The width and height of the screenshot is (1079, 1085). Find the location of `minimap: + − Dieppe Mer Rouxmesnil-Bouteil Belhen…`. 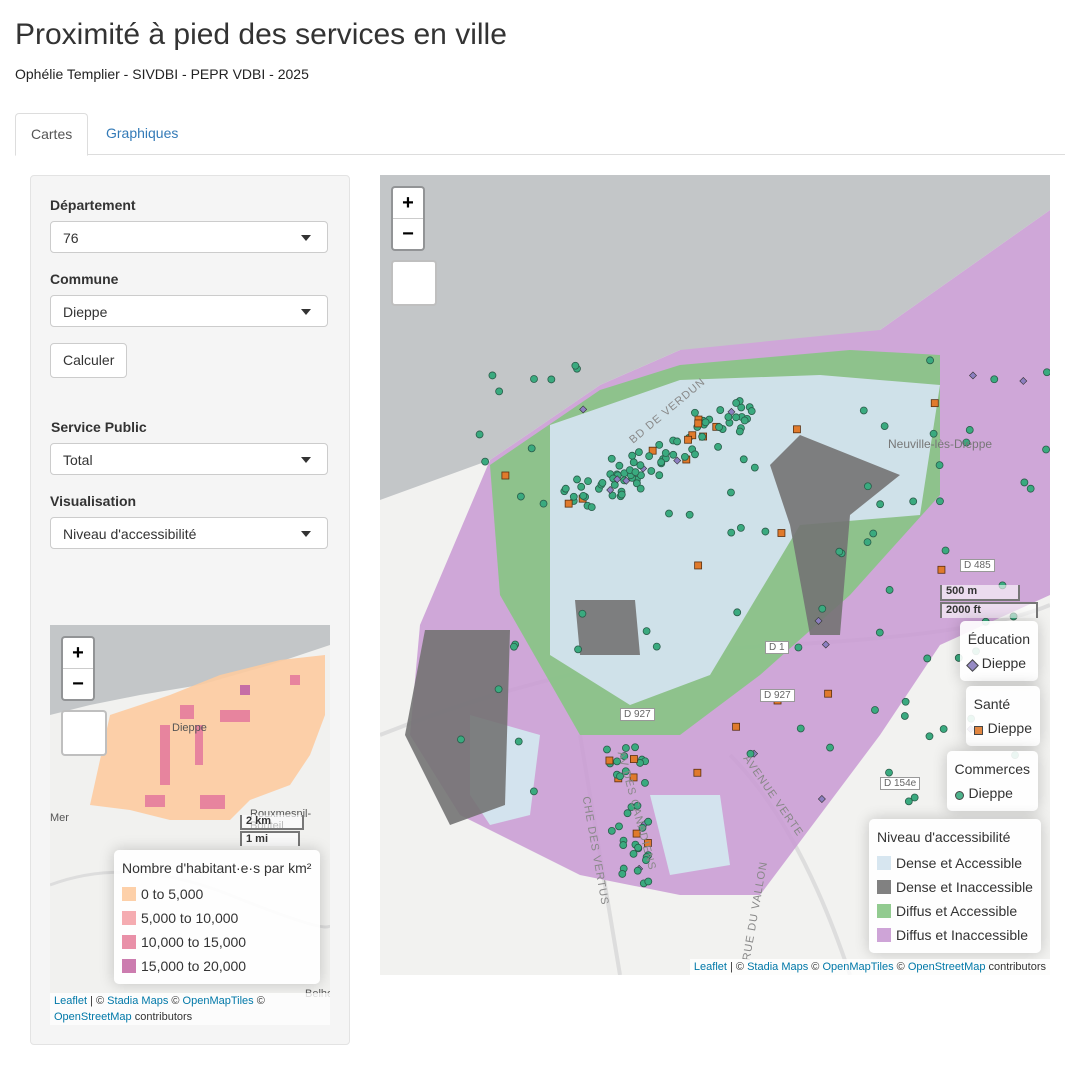

minimap: + − Dieppe Mer Rouxmesnil-Bouteil Belhen… is located at coordinates (190, 825).